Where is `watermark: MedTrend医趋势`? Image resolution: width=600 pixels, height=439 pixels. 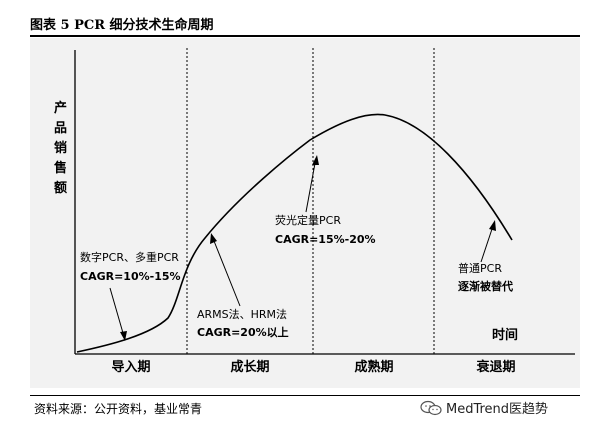
watermark: MedTrend医趋势 is located at coordinates (484, 407).